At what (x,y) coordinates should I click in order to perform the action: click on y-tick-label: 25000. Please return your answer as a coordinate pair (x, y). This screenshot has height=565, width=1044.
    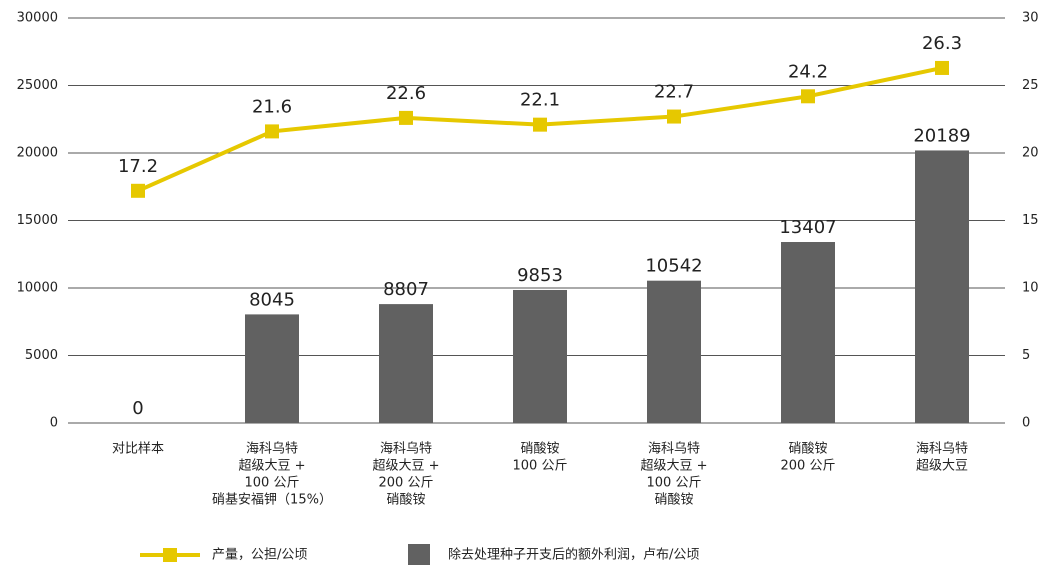
    Looking at the image, I should click on (37, 85).